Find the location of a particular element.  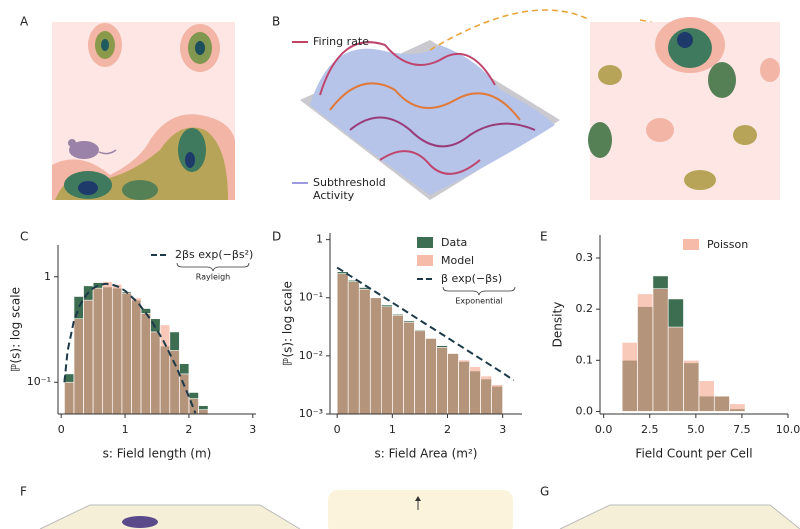

legend-label: Model is located at coordinates (457, 260).